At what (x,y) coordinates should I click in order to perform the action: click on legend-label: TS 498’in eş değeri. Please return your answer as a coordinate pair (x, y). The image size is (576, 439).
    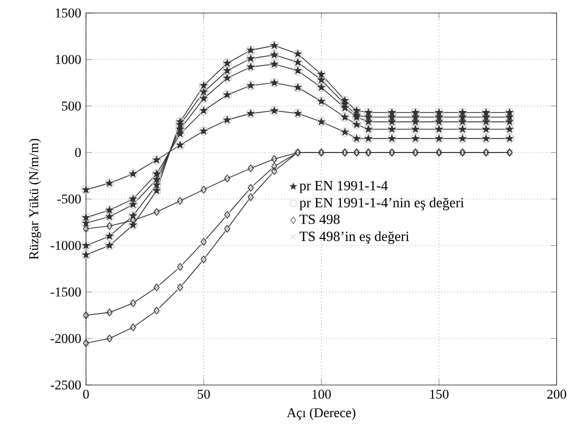
    Looking at the image, I should click on (355, 237).